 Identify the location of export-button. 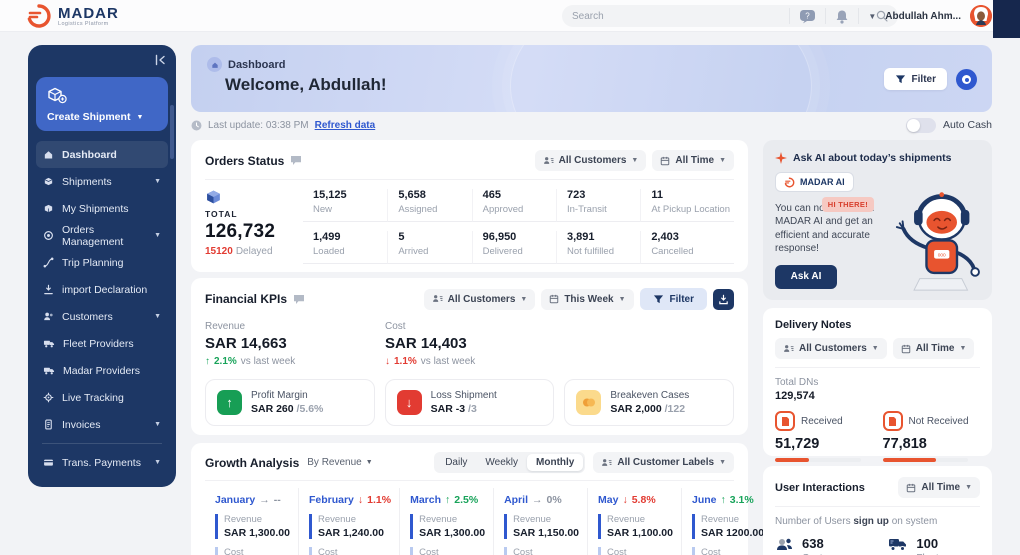
(723, 299).